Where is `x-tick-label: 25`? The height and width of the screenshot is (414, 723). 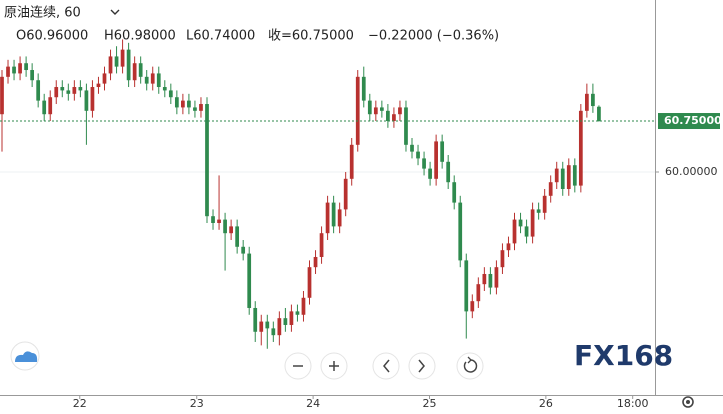
x-tick-label: 25 is located at coordinates (429, 403).